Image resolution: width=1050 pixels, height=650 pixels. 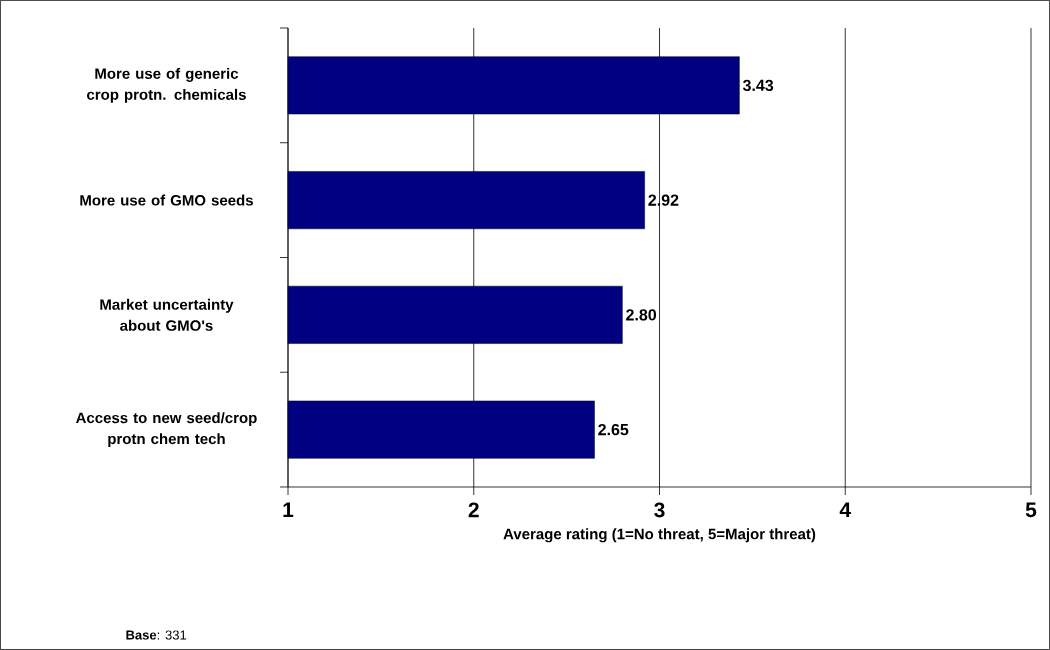 I want to click on y-tick-label: Access to new seed/crop protn chem tech, so click(x=166, y=430).